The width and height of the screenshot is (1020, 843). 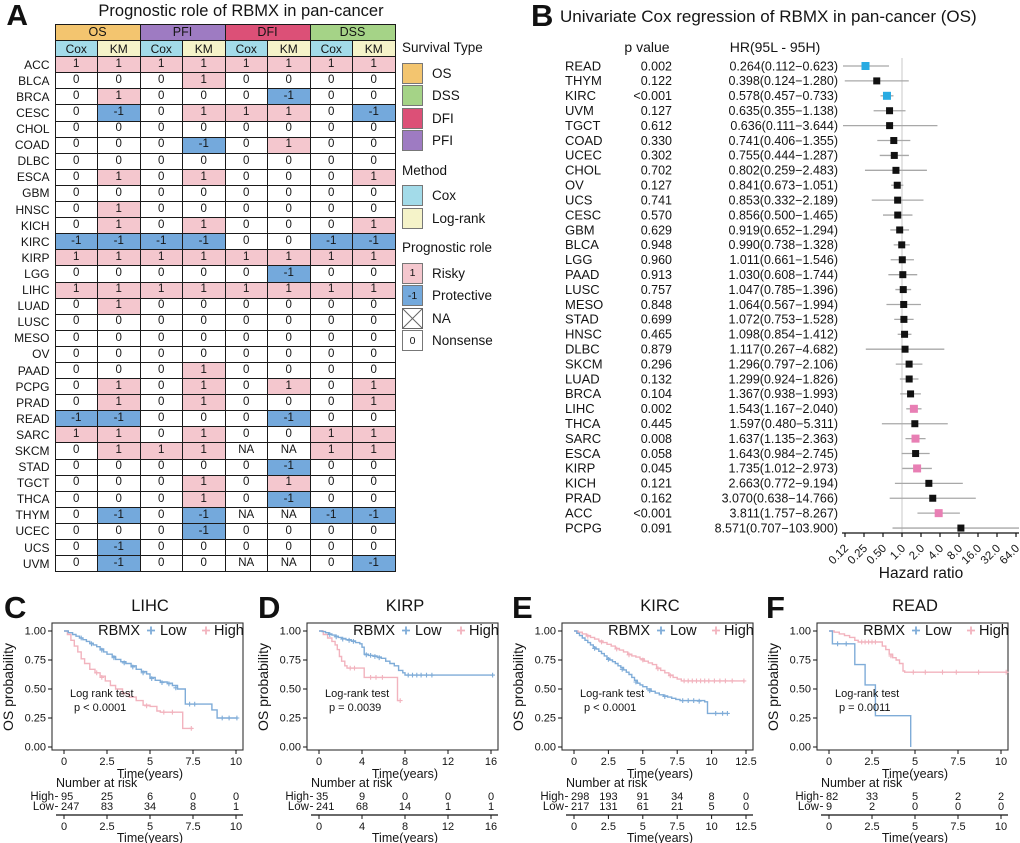 I want to click on forest-row-name: UVM, so click(x=579, y=110).